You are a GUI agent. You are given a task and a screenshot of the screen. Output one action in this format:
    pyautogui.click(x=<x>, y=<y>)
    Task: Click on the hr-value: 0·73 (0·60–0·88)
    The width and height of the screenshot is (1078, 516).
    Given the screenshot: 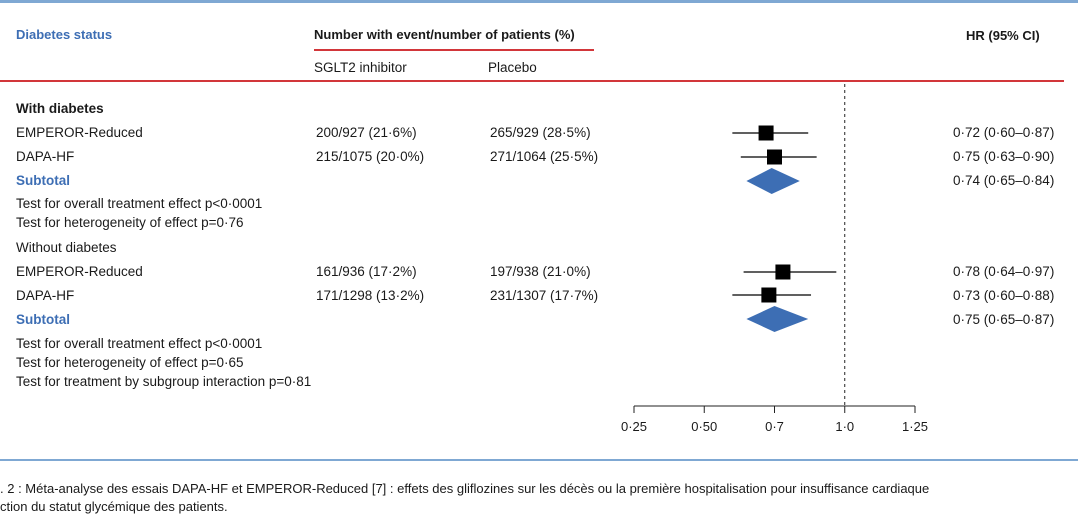 What is the action you would take?
    pyautogui.click(x=1004, y=295)
    